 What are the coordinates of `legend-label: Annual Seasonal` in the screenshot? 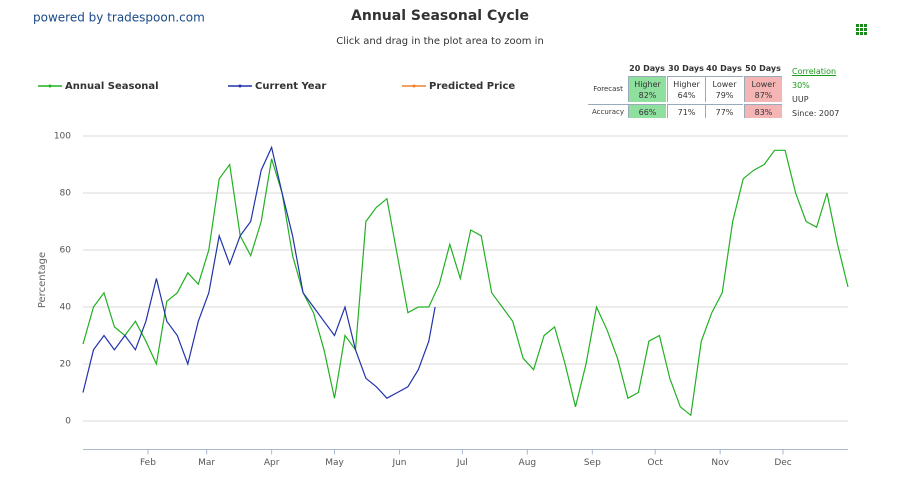 It's located at (112, 86).